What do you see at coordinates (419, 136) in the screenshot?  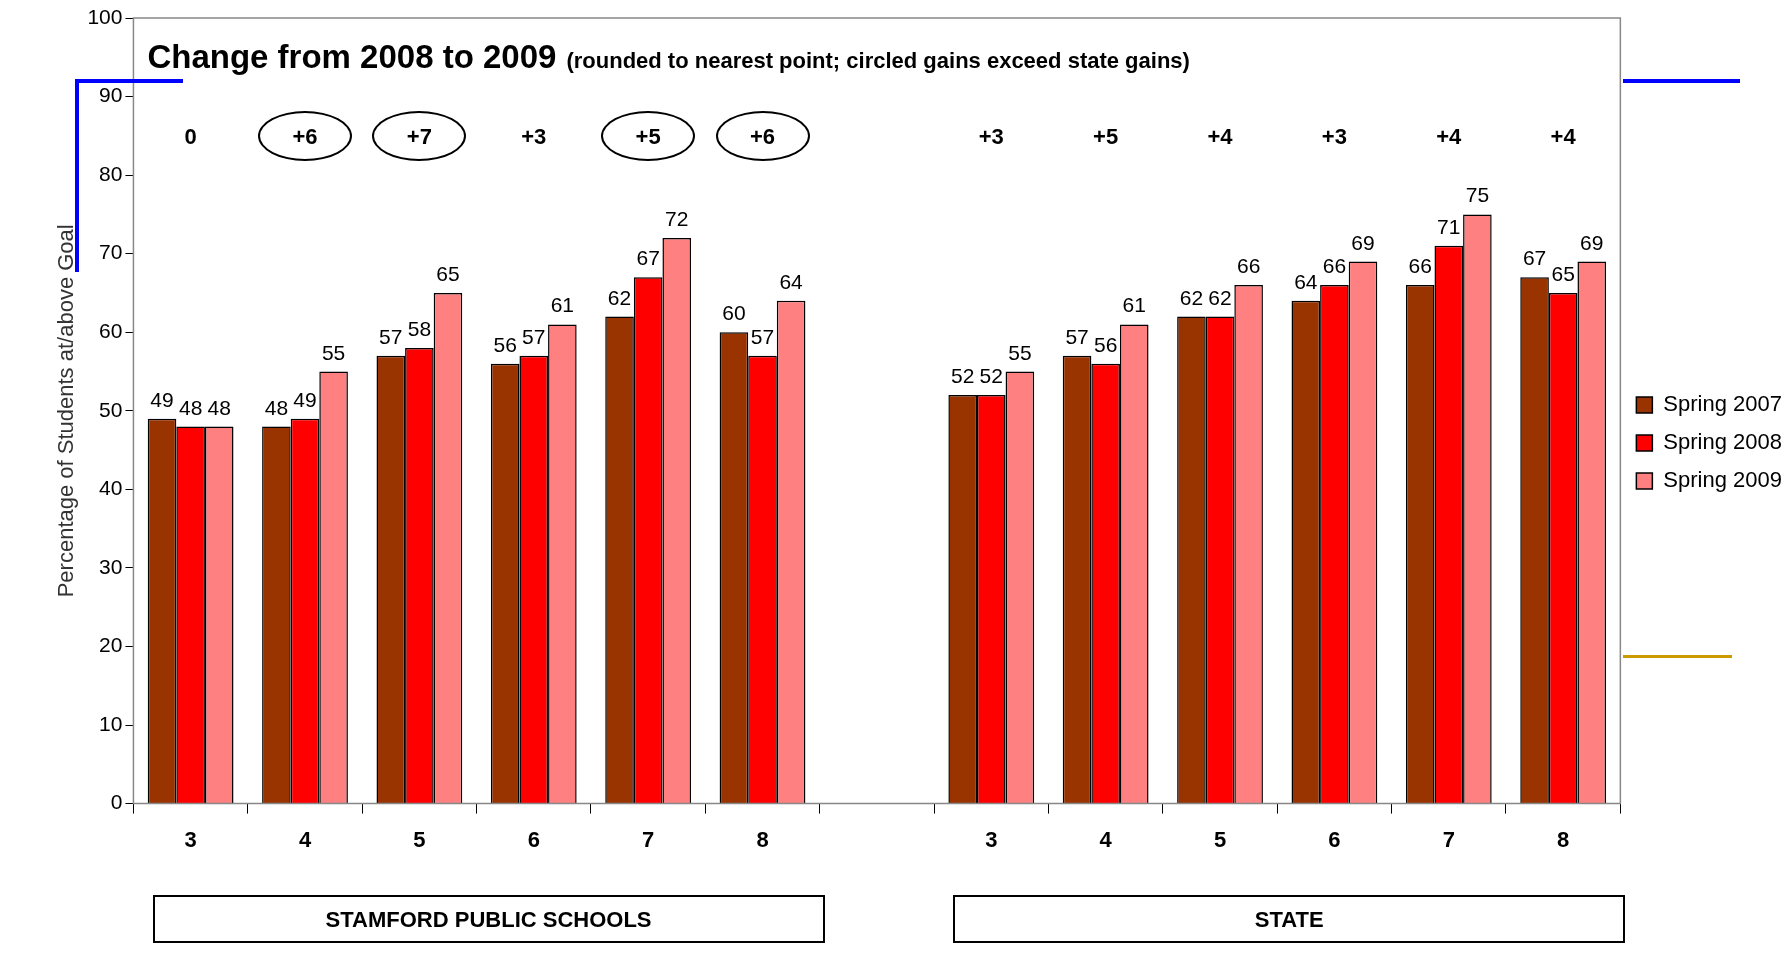 I see `annotation: +7` at bounding box center [419, 136].